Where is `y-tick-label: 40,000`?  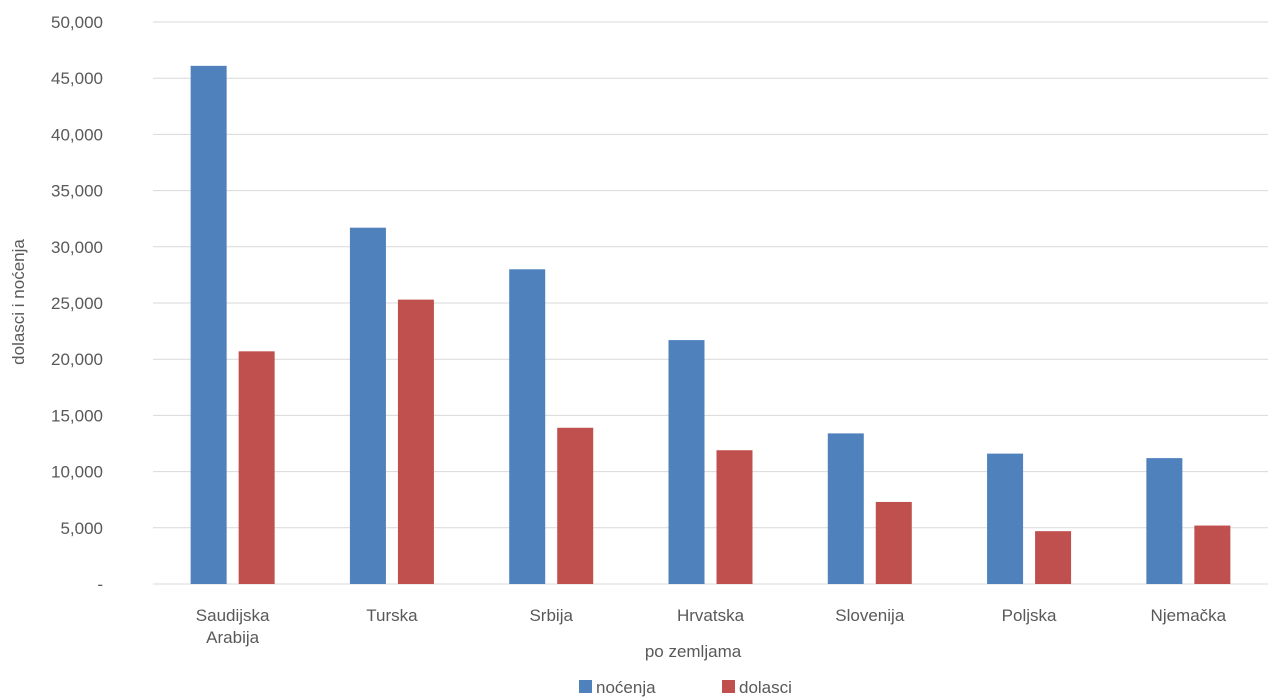
y-tick-label: 40,000 is located at coordinates (77, 134).